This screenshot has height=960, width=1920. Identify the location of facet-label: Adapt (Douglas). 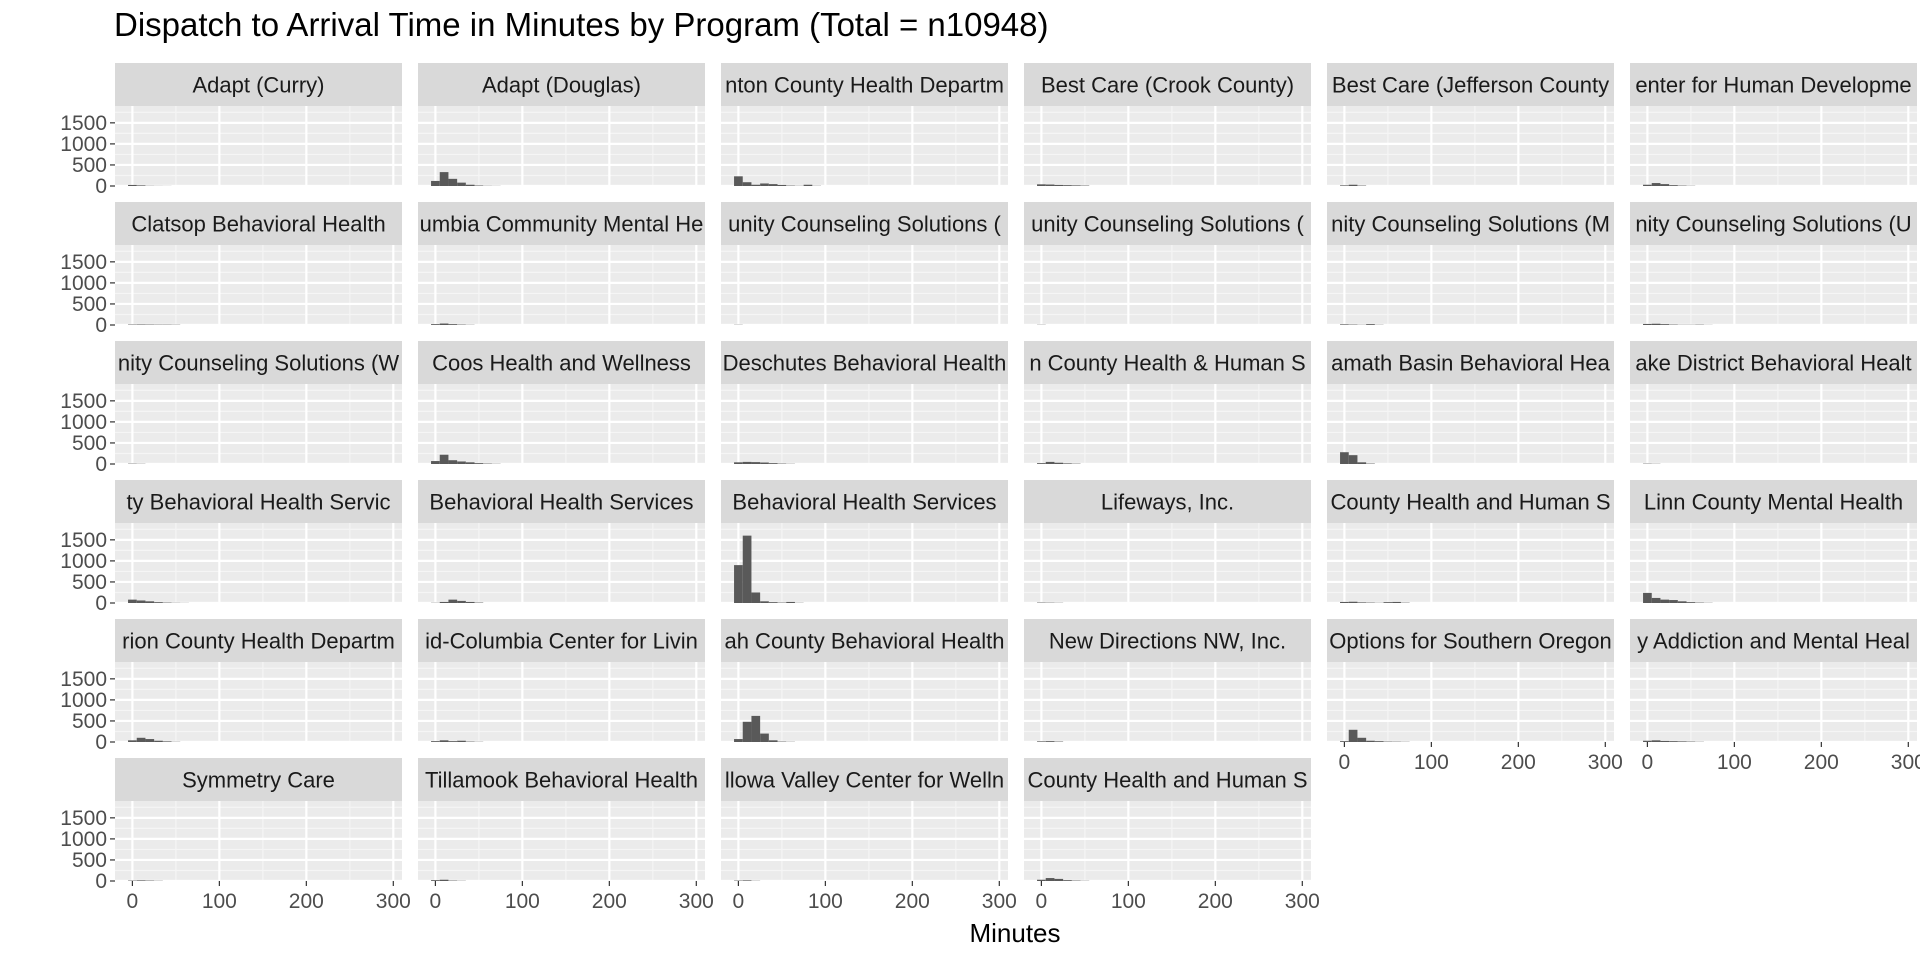
(561, 85).